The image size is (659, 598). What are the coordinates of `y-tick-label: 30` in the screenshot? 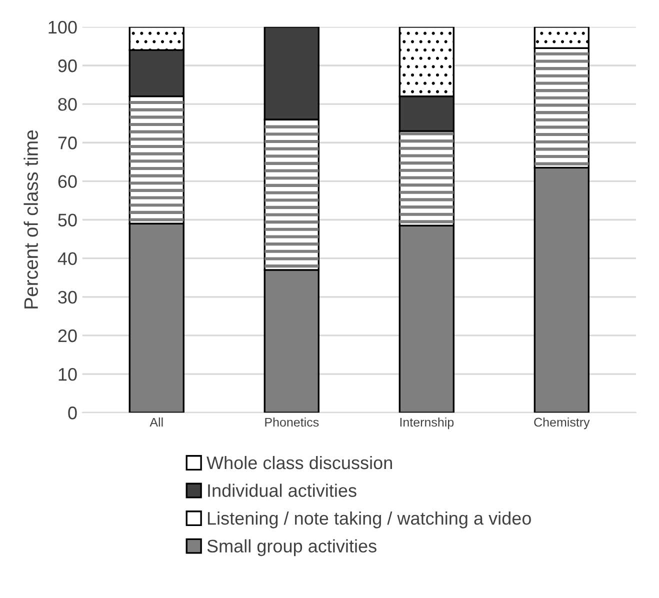 It's located at (67, 297).